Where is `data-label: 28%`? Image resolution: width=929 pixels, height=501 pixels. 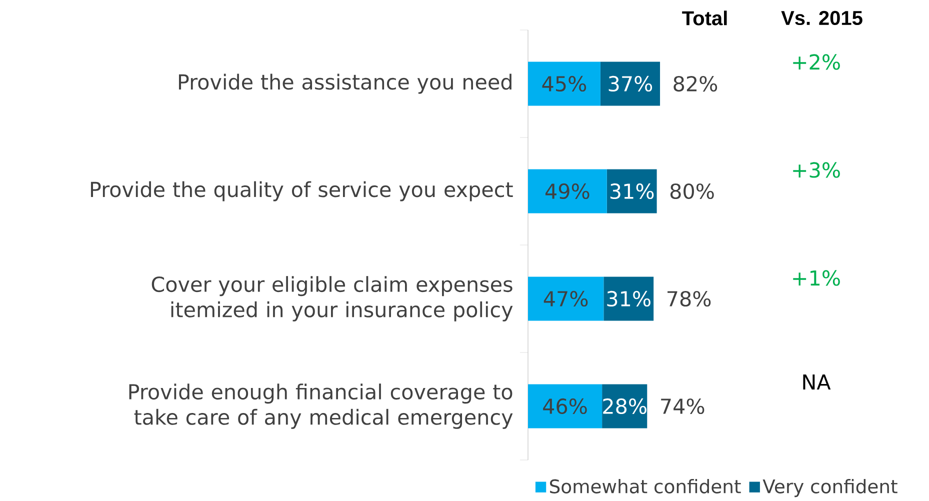
data-label: 28% is located at coordinates (624, 406).